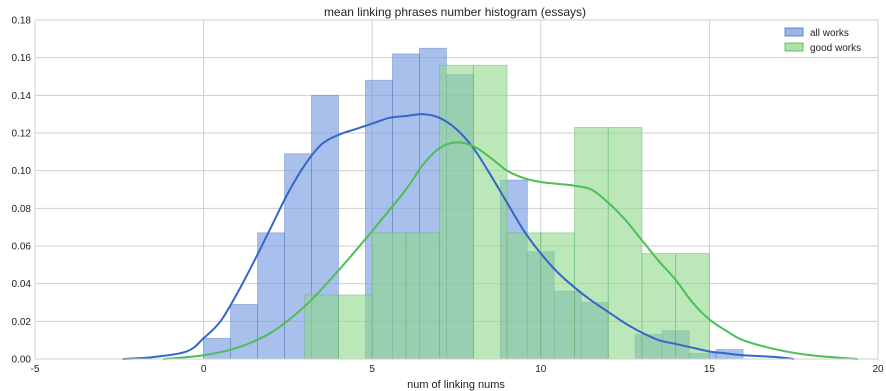 The width and height of the screenshot is (886, 391). I want to click on y-tick-label: 0.04, so click(22, 284).